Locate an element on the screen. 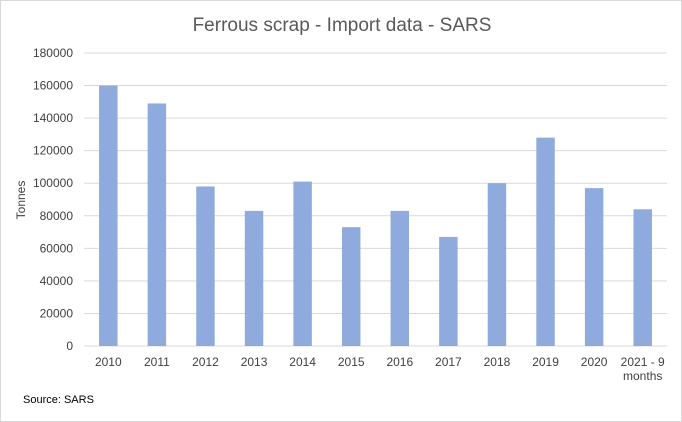 The height and width of the screenshot is (422, 682). x-tick-label: 2015 is located at coordinates (351, 362).